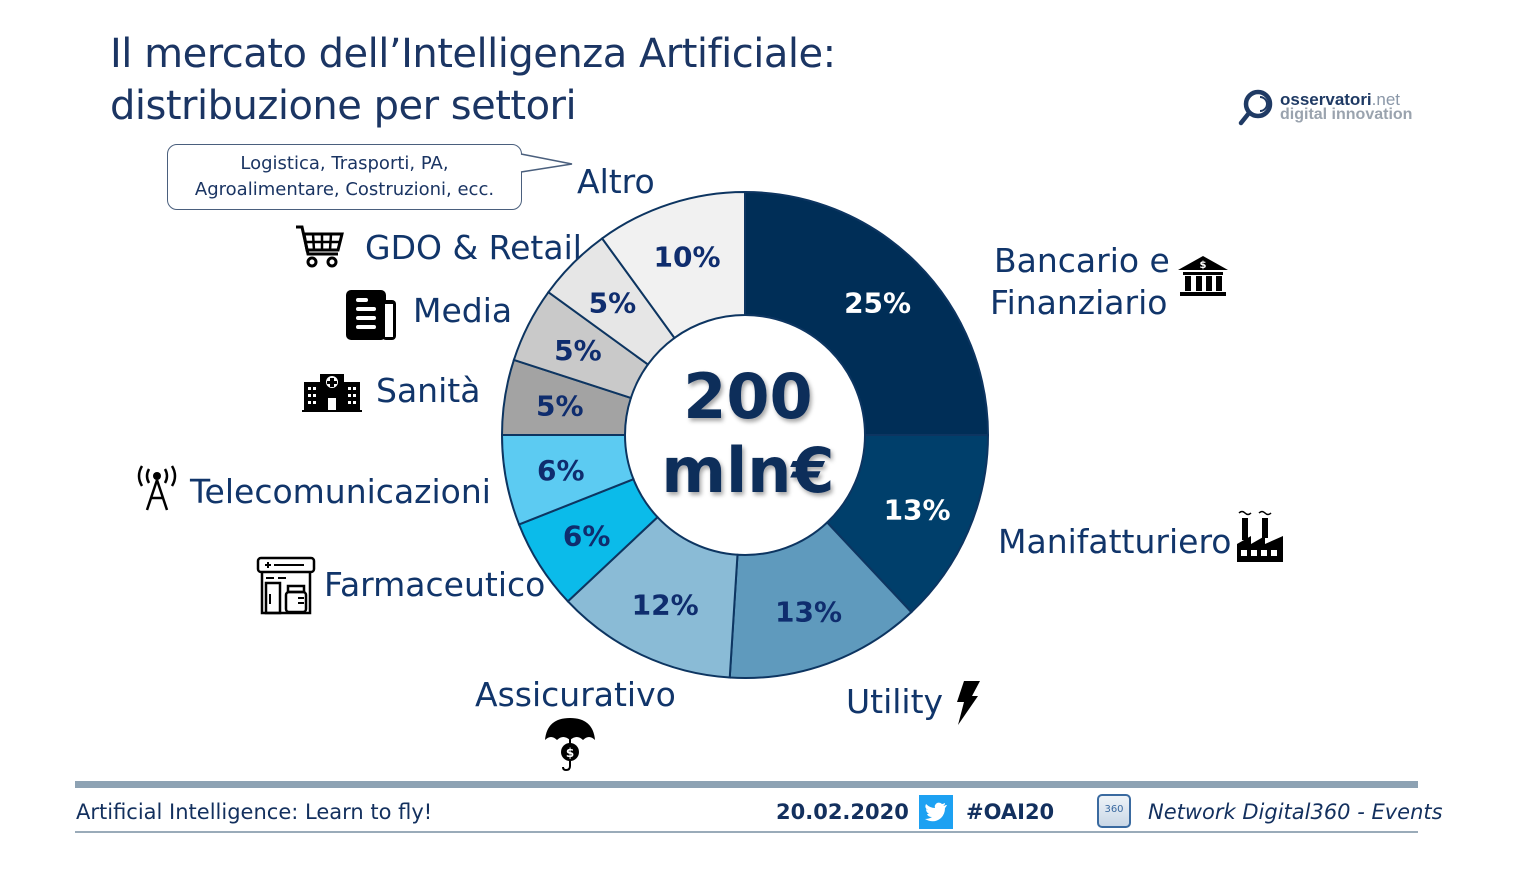 The image size is (1540, 876). Describe the element at coordinates (895, 701) in the screenshot. I see `label-utility: Utility` at that location.